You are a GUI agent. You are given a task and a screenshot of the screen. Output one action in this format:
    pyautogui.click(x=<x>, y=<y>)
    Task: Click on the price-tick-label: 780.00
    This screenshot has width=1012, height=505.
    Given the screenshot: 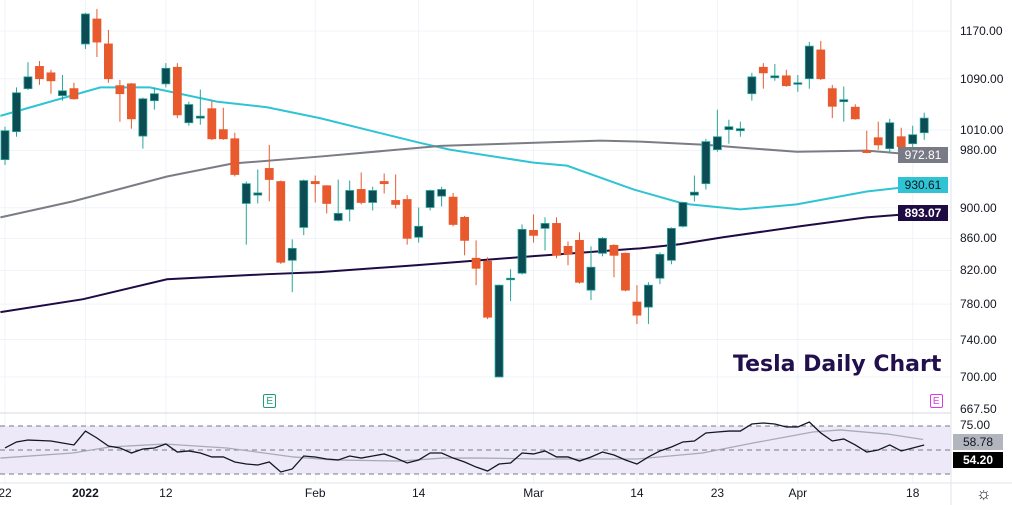 What is the action you would take?
    pyautogui.click(x=978, y=304)
    